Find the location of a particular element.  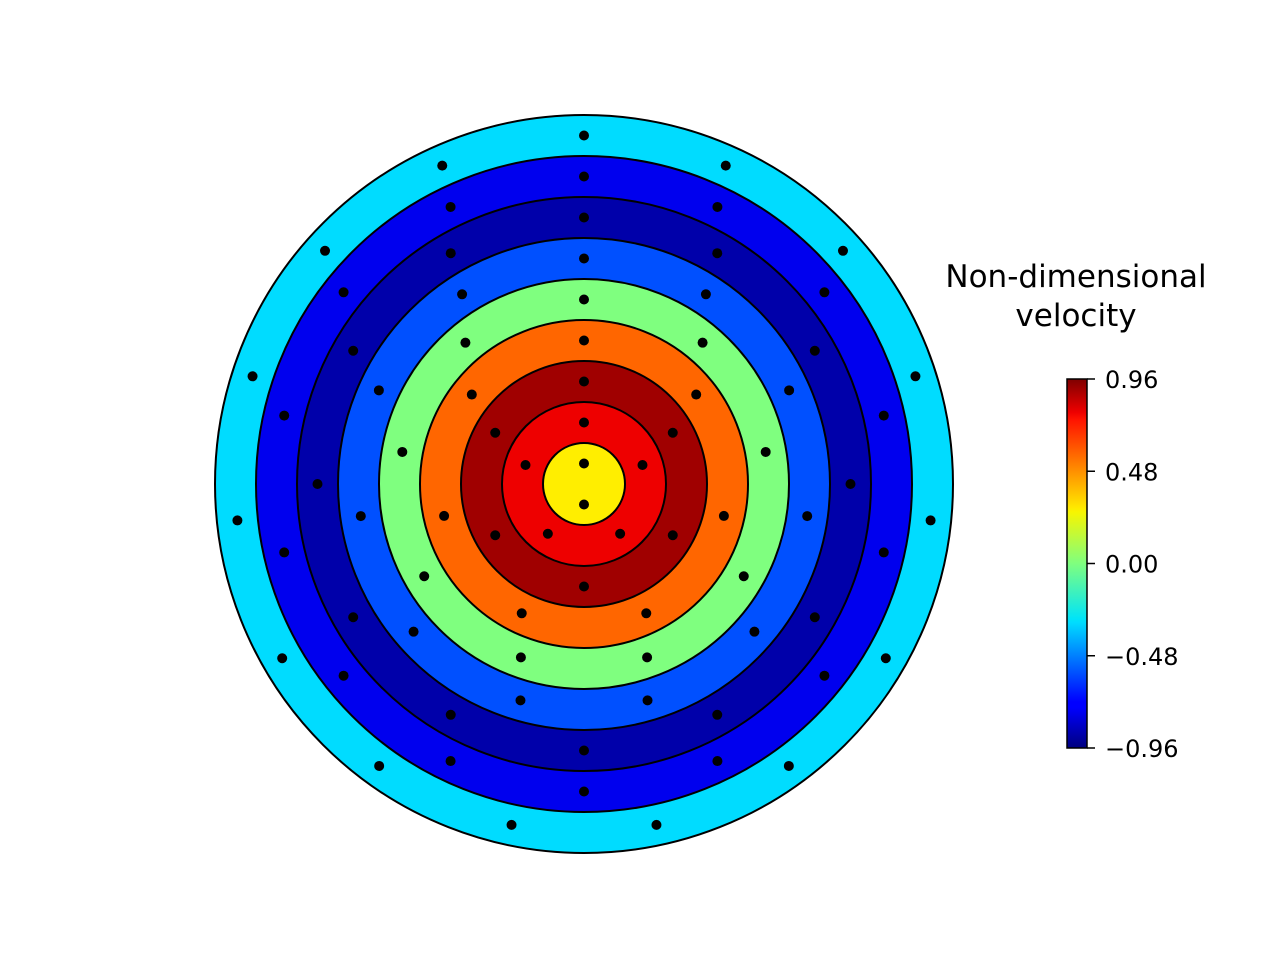

colorbar-tick-label: −0.96 is located at coordinates (1142, 749).